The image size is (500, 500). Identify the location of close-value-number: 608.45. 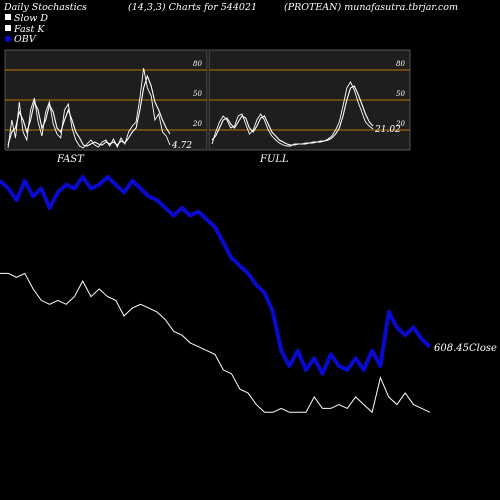
(451, 348).